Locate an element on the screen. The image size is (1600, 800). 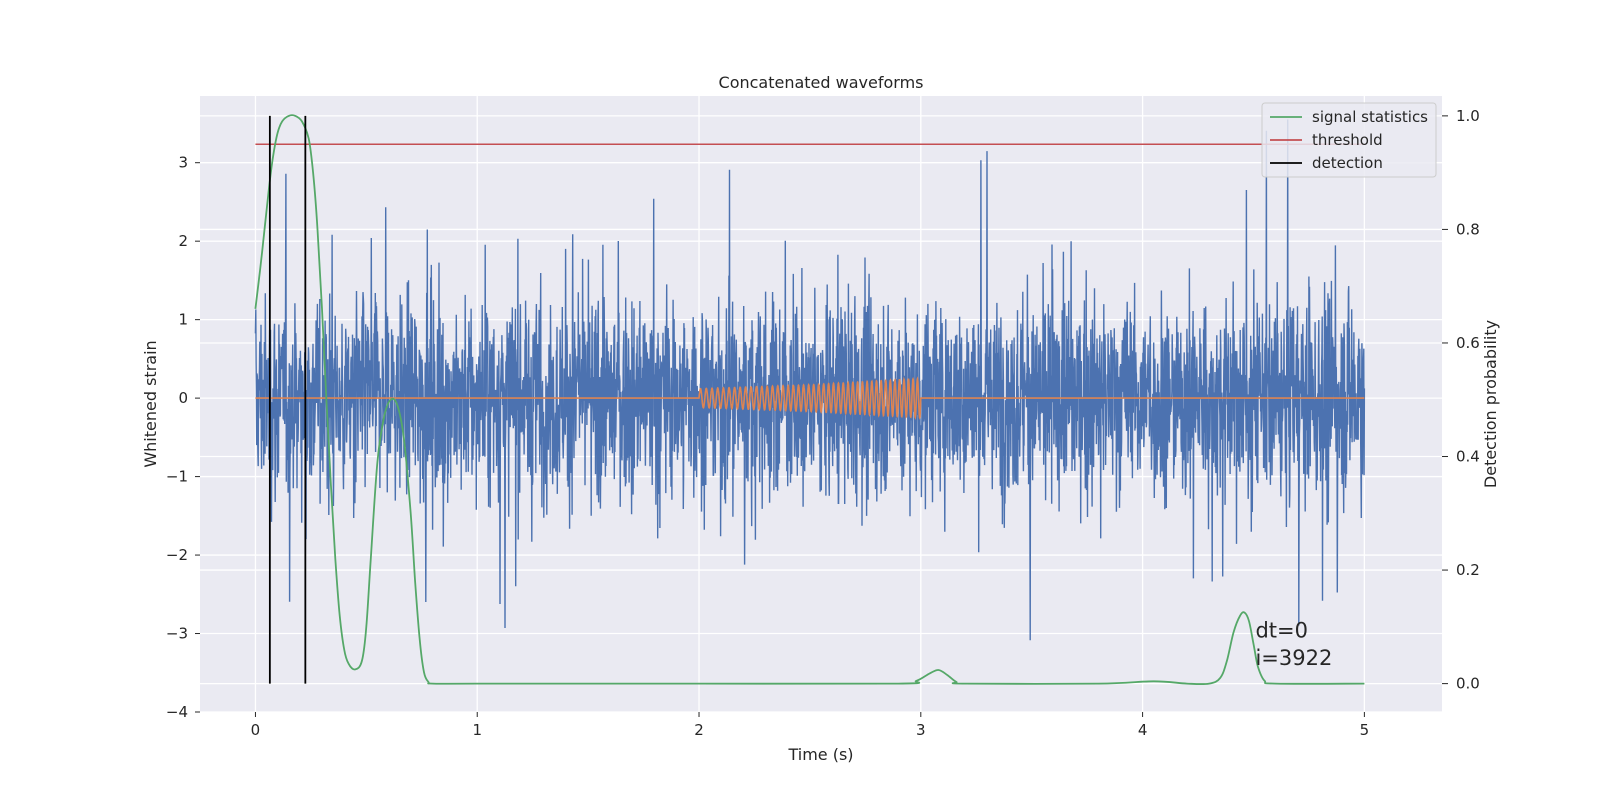
chart-title: Concatenated waveforms is located at coordinates (821, 82).